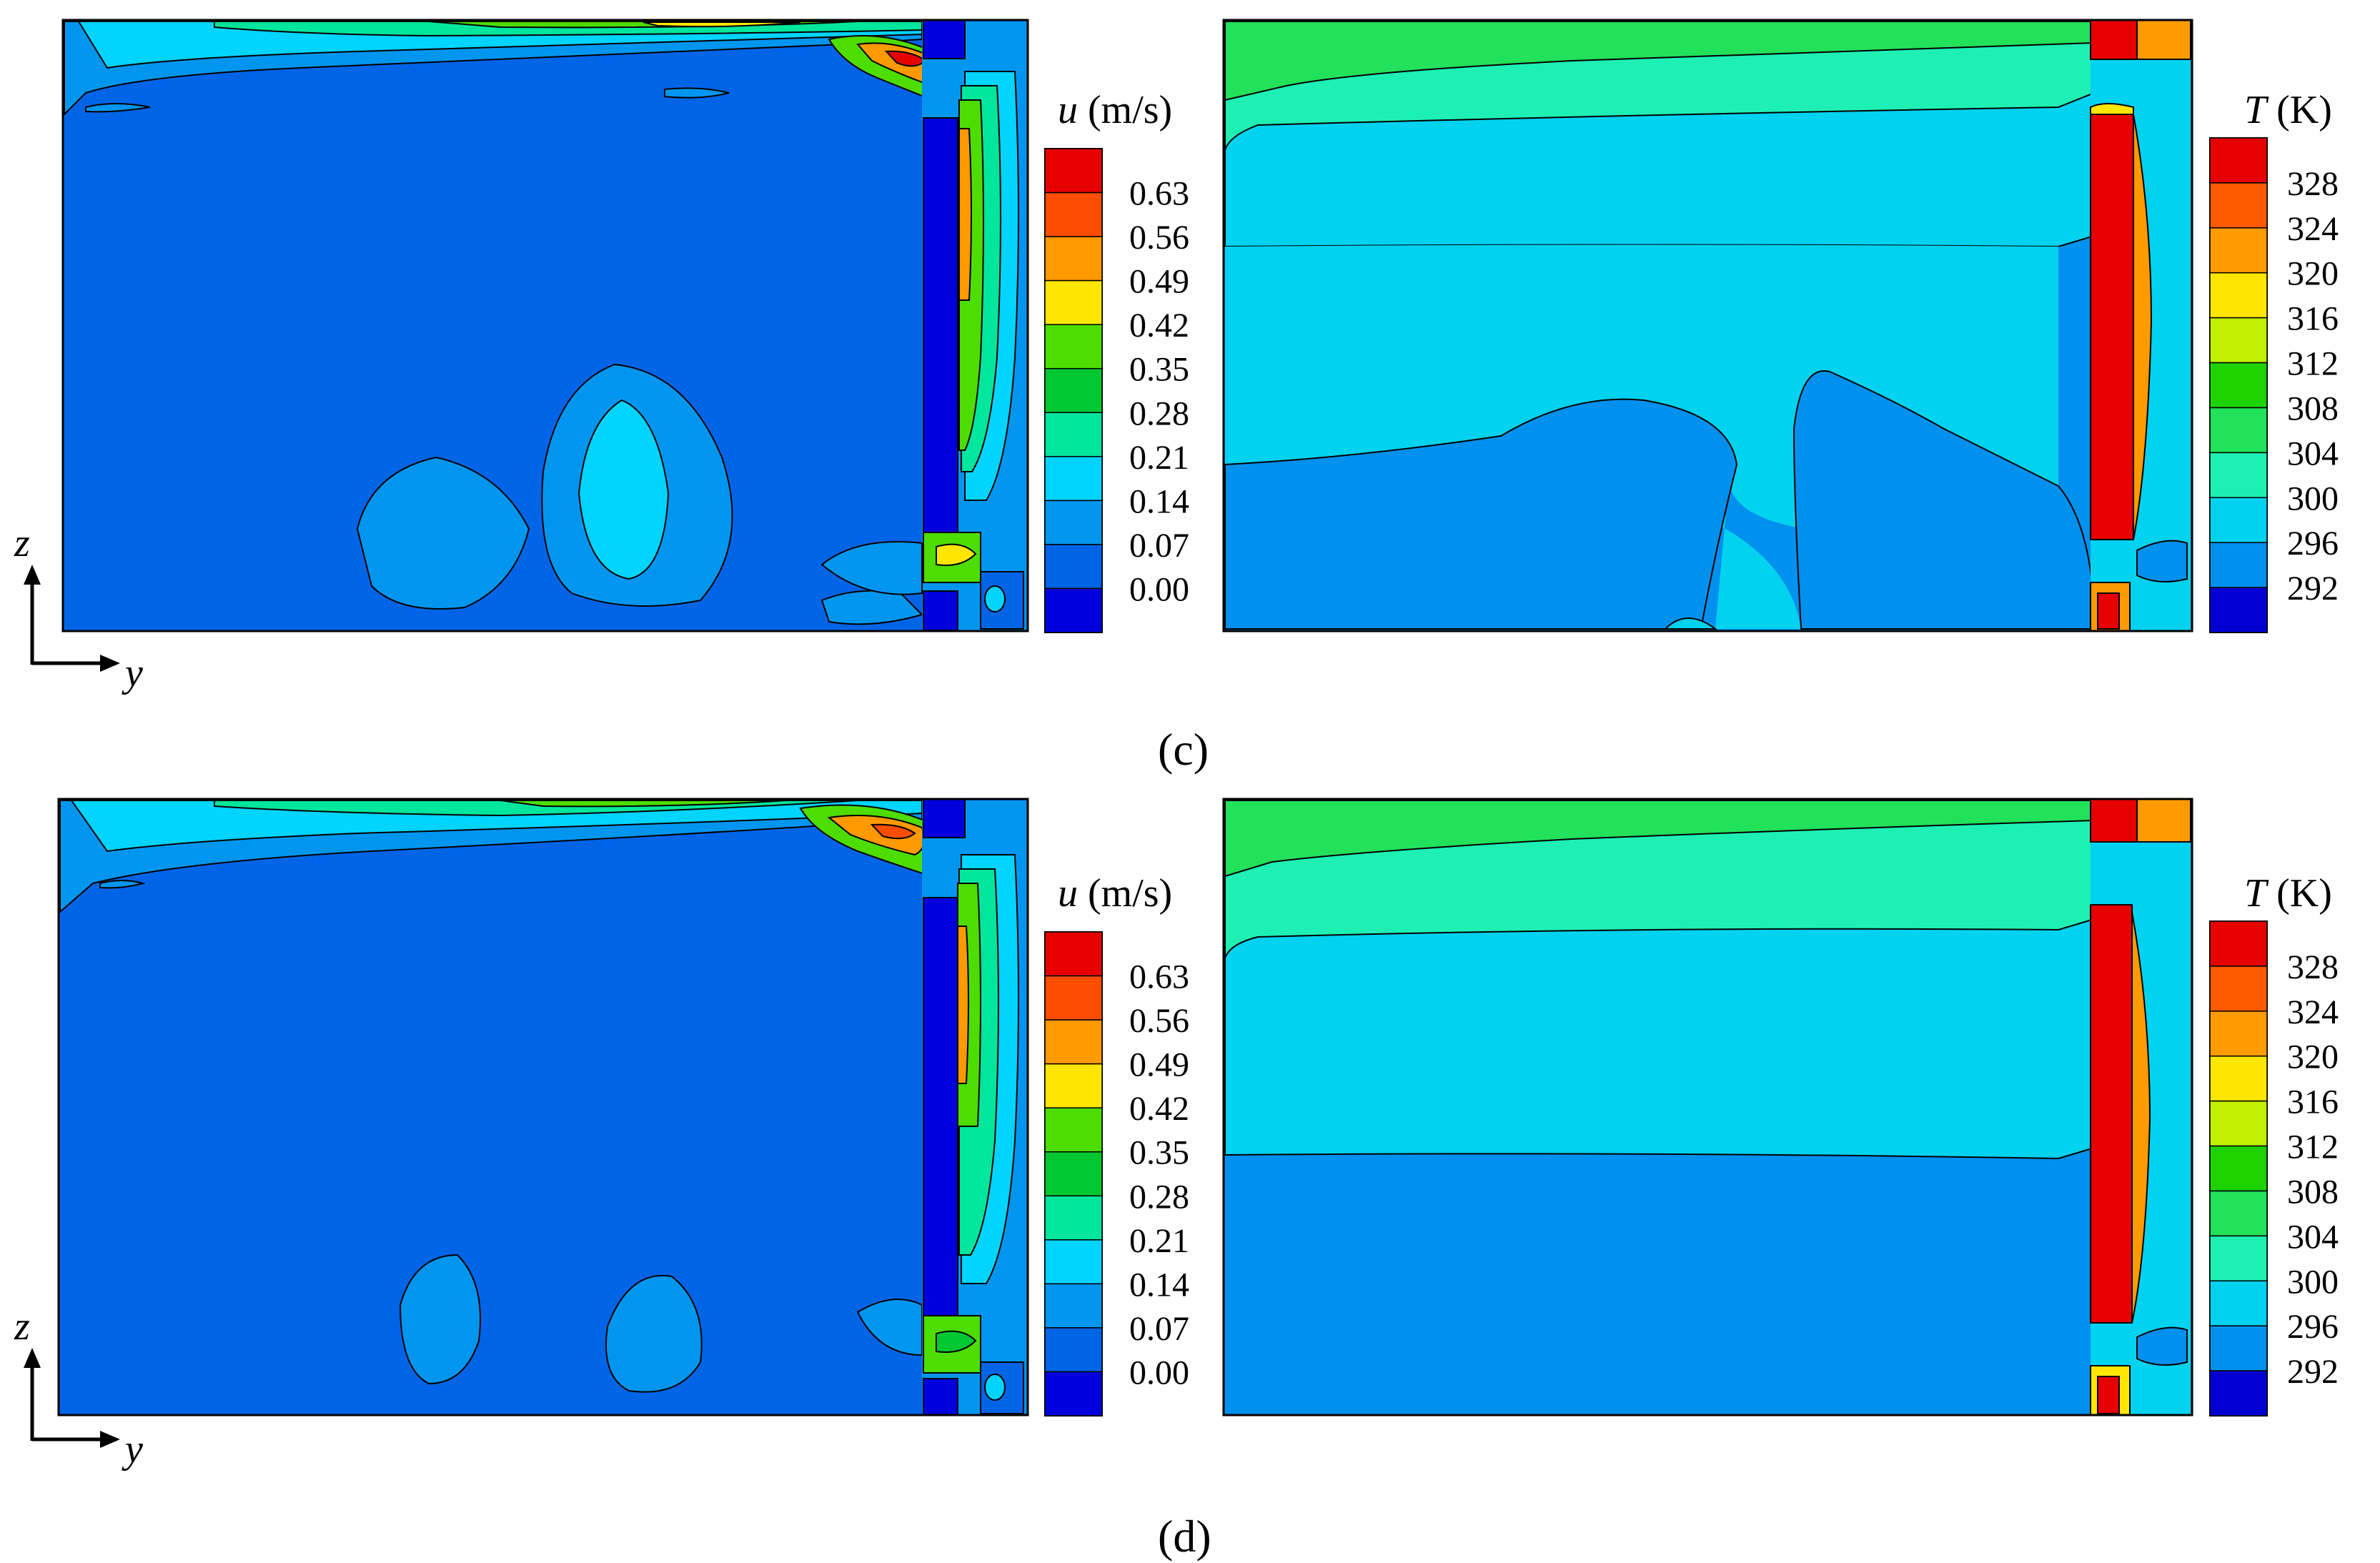 Image resolution: width=2380 pixels, height=1563 pixels. I want to click on panel-label: (c), so click(1183, 749).